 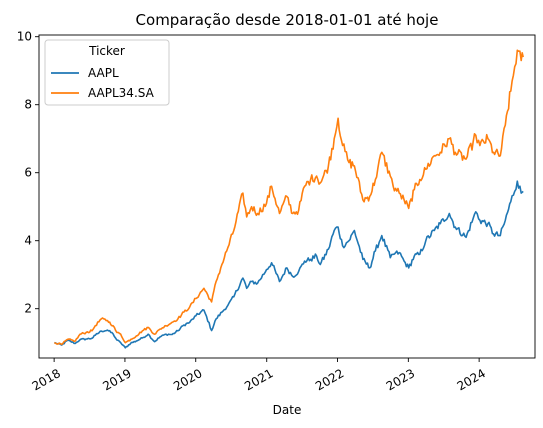 I want to click on legend: Ticker AAPL AAPL34.SA, so click(x=107, y=72).